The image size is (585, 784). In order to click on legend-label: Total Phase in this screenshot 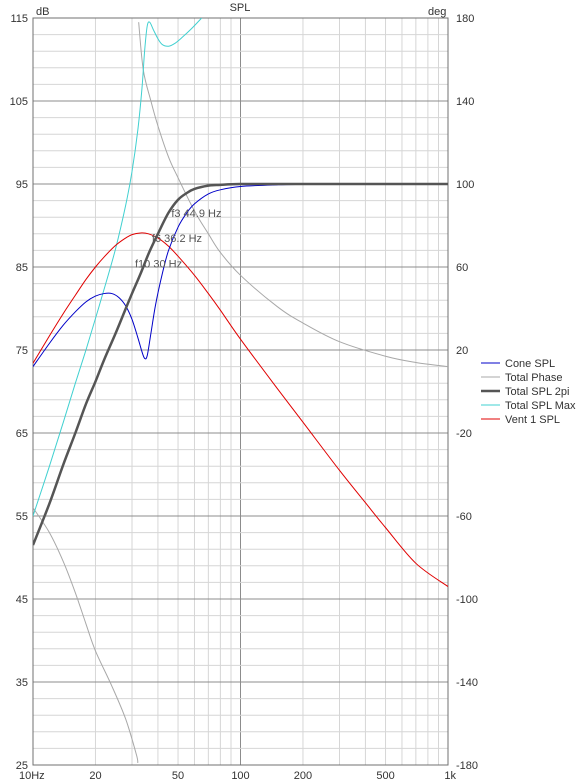, I will do `click(533, 378)`.